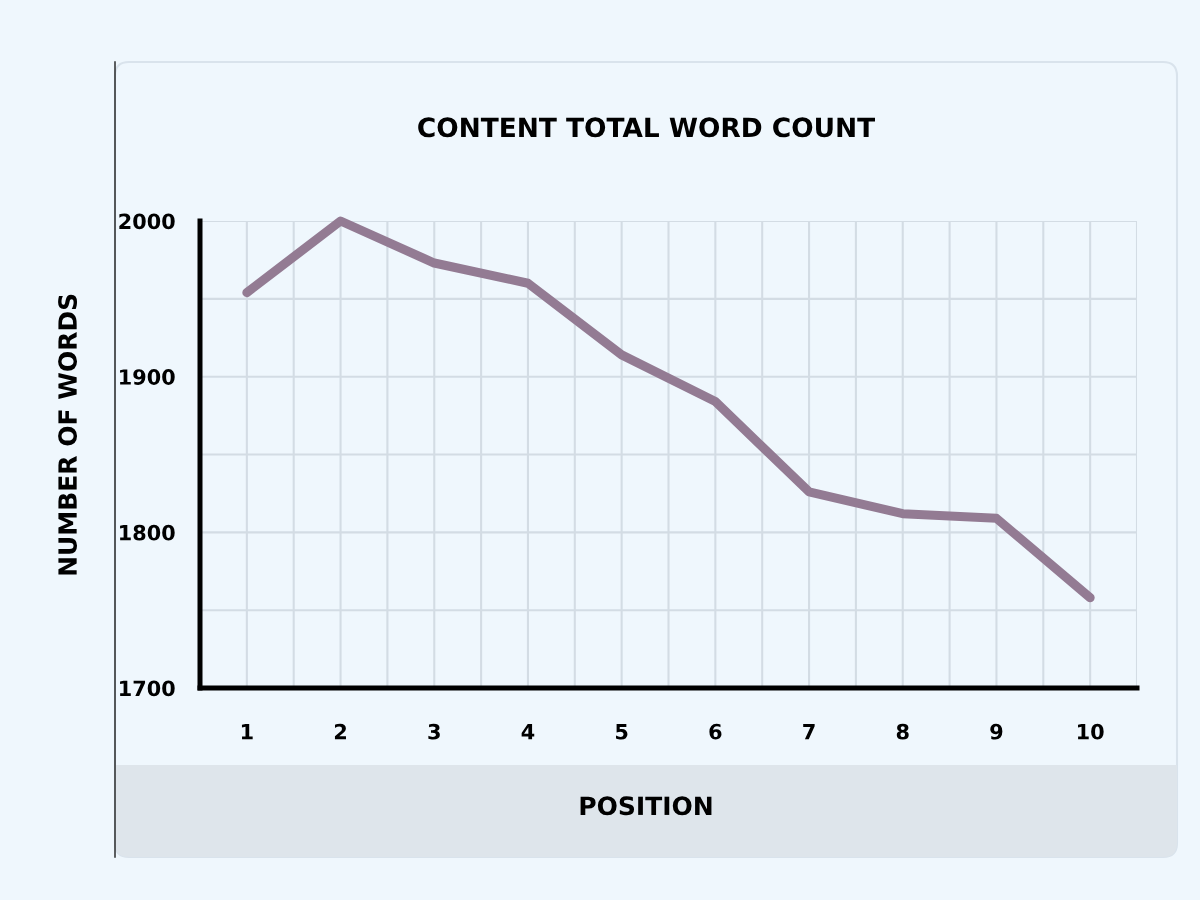 This screenshot has height=900, width=1200. What do you see at coordinates (996, 731) in the screenshot?
I see `x-tick-label: 9` at bounding box center [996, 731].